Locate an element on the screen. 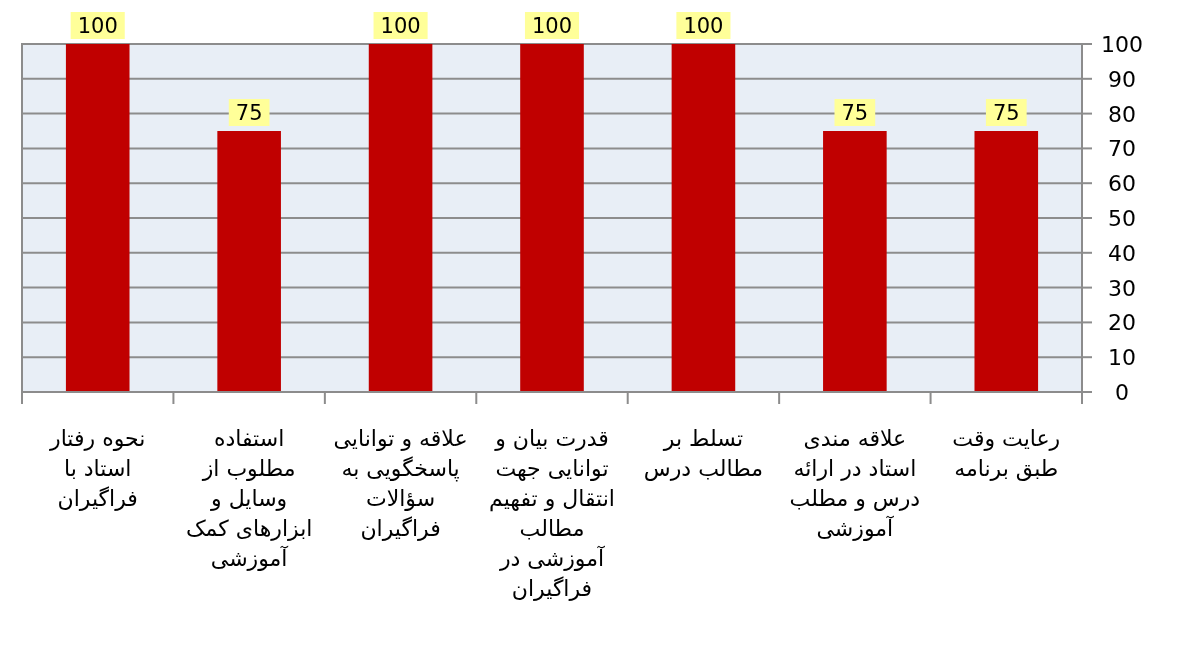 The width and height of the screenshot is (1198, 668). y-tick-label: 10 is located at coordinates (1122, 358).